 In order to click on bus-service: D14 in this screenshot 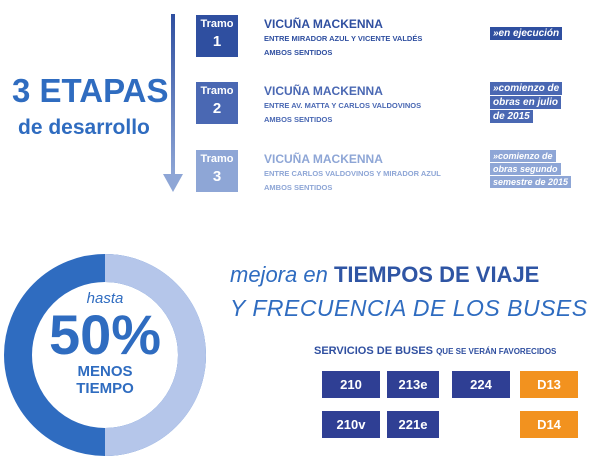, I will do `click(549, 424)`.